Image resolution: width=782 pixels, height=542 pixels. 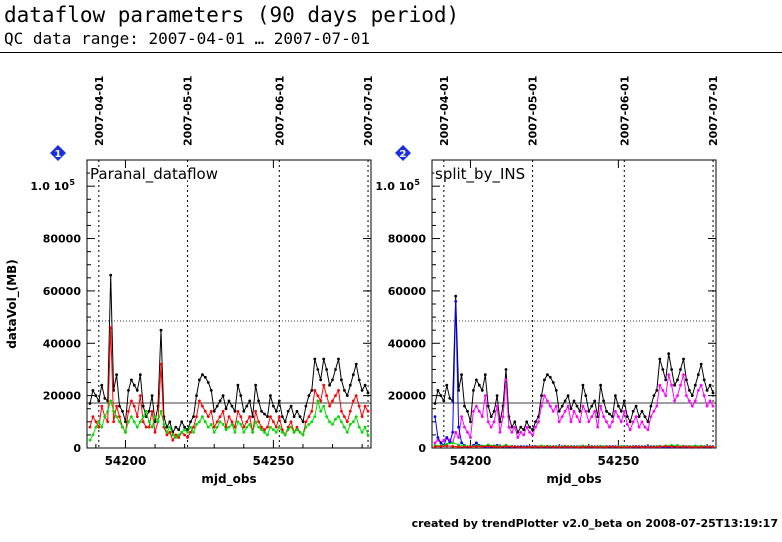 What do you see at coordinates (624, 111) in the screenshot?
I see `panel2-date-marker-label: 2007-06-01` at bounding box center [624, 111].